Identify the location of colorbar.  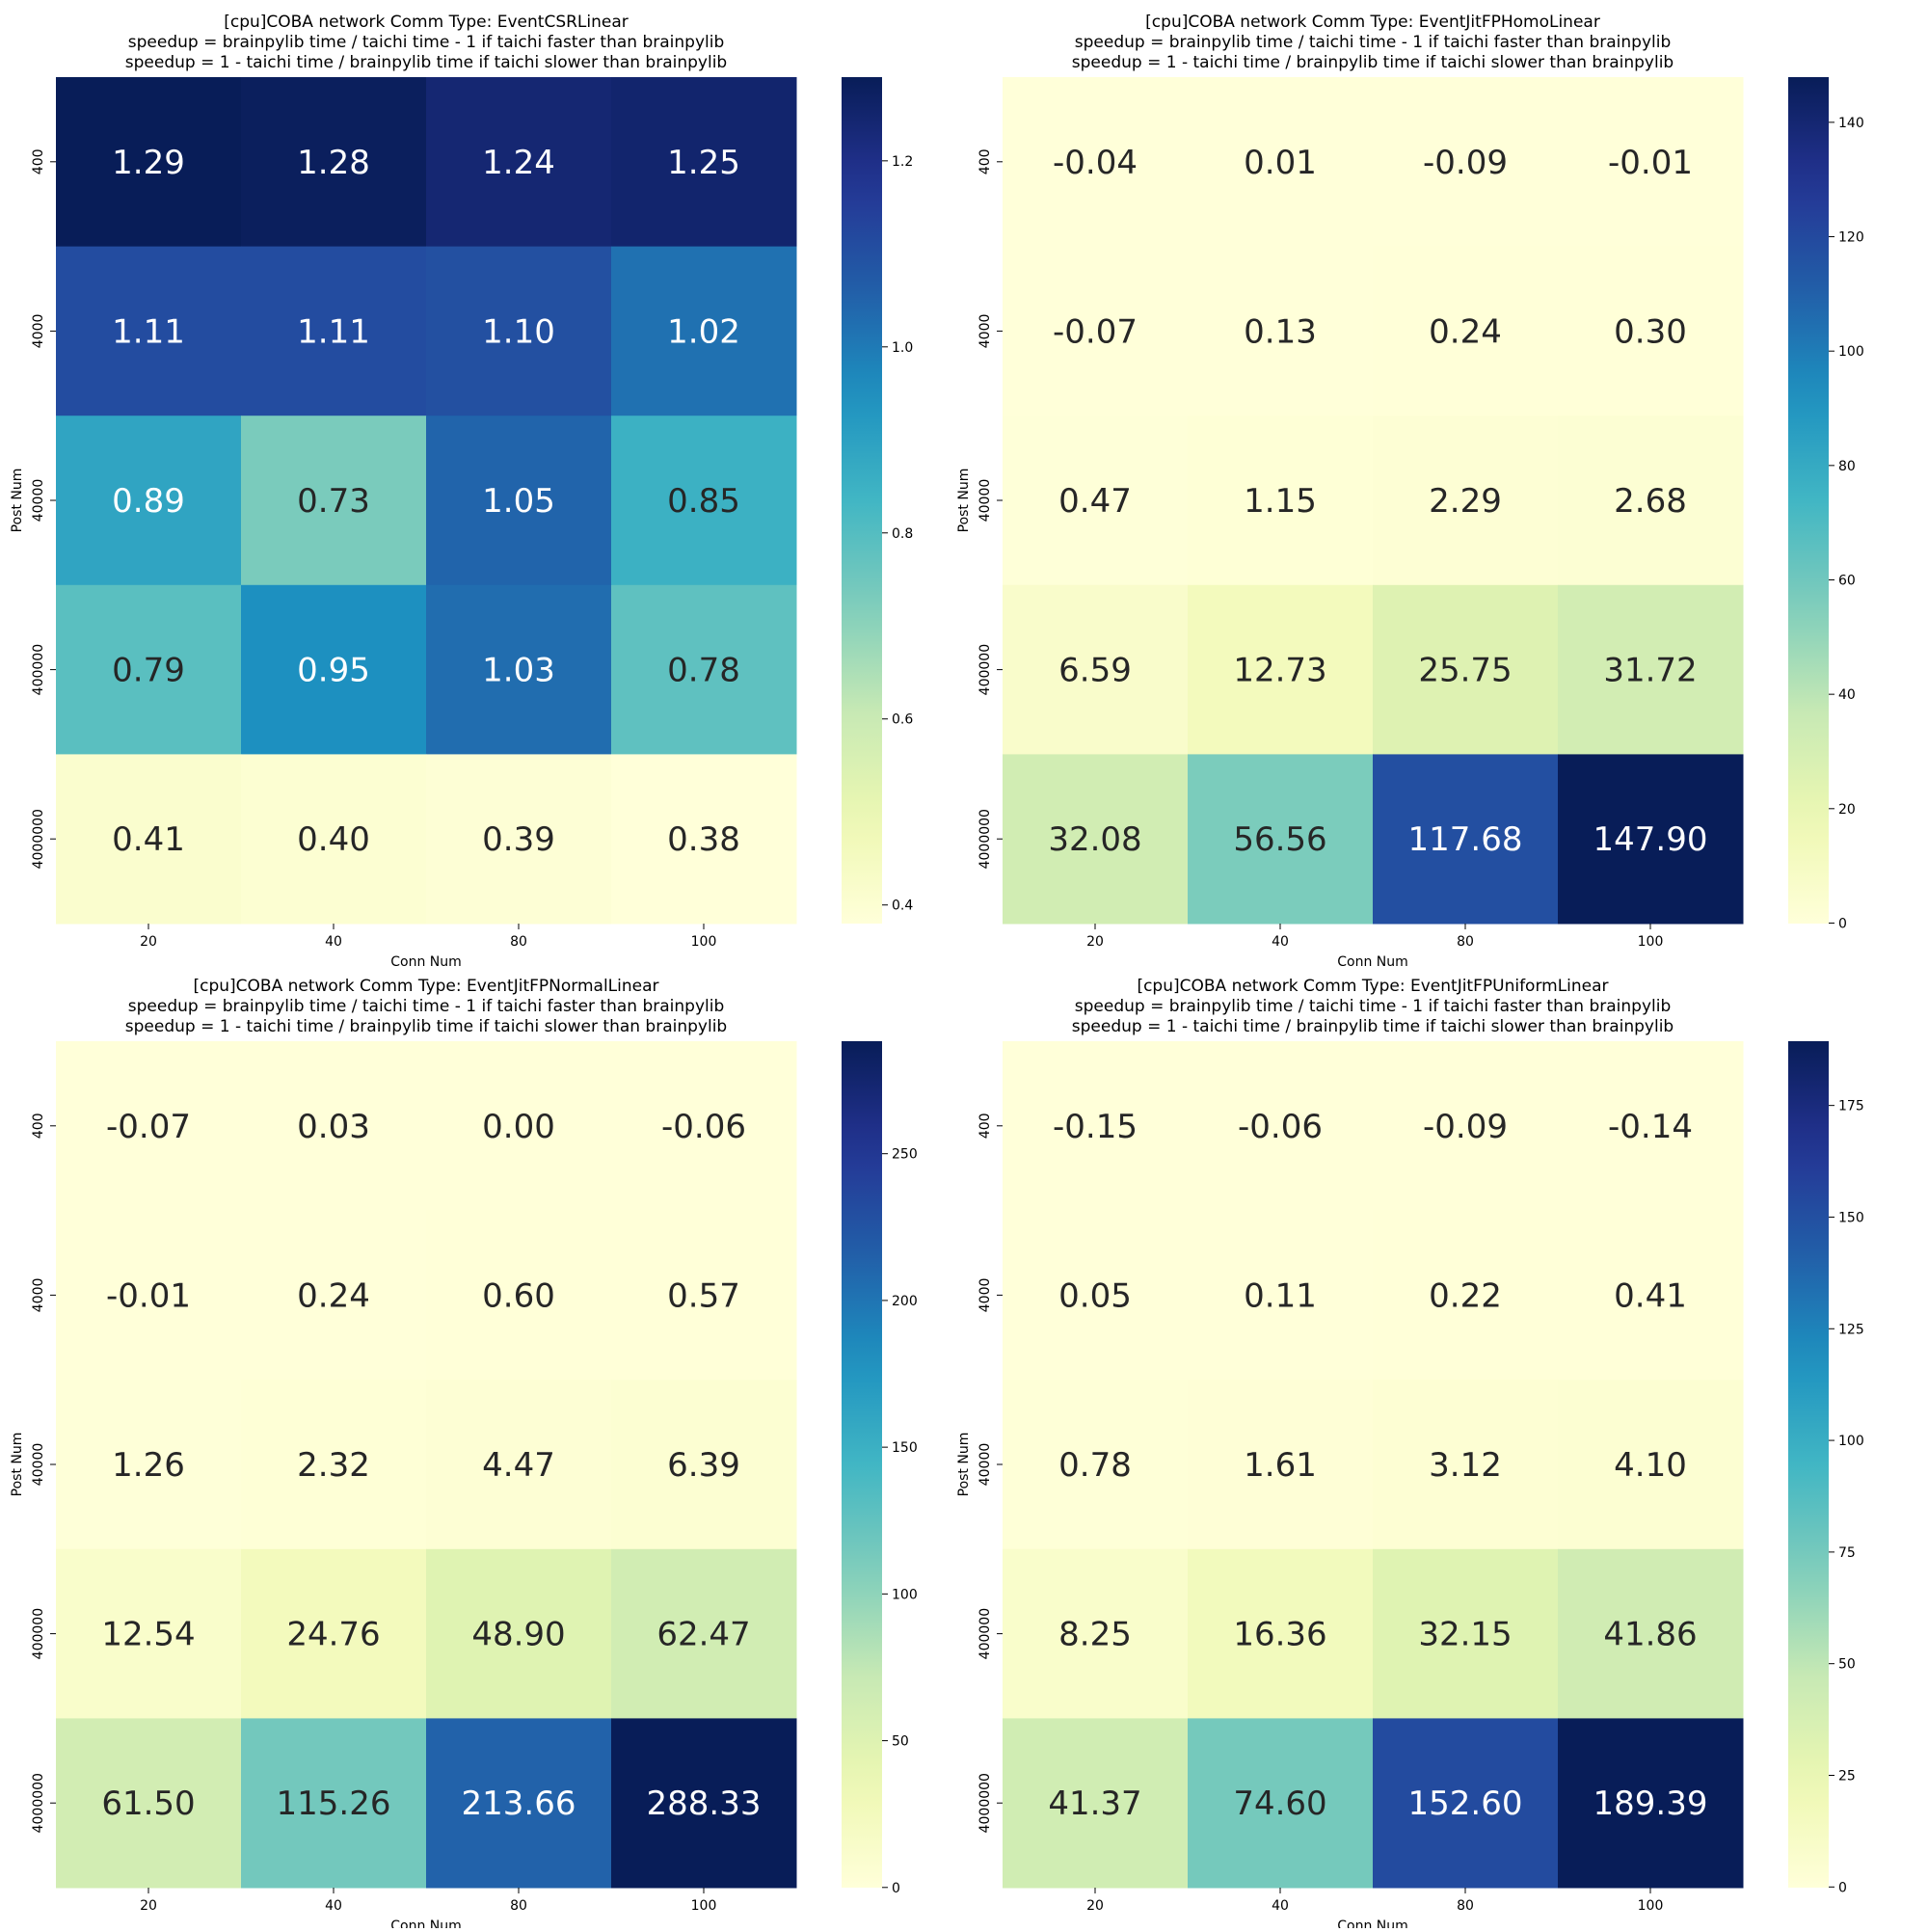
(862, 1465).